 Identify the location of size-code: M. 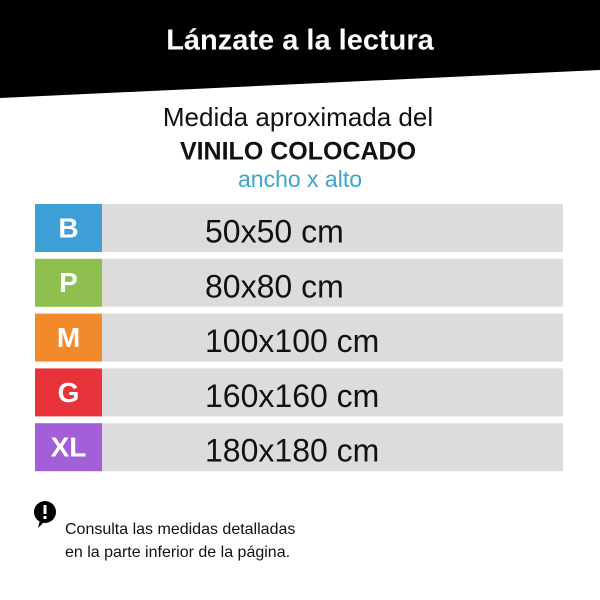
(68, 337).